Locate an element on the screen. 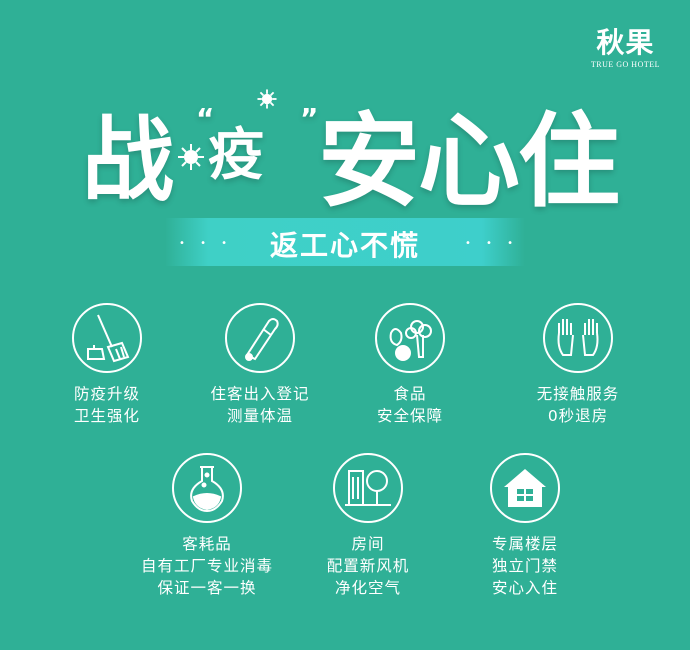  headline-part2: 疫 is located at coordinates (236, 155).